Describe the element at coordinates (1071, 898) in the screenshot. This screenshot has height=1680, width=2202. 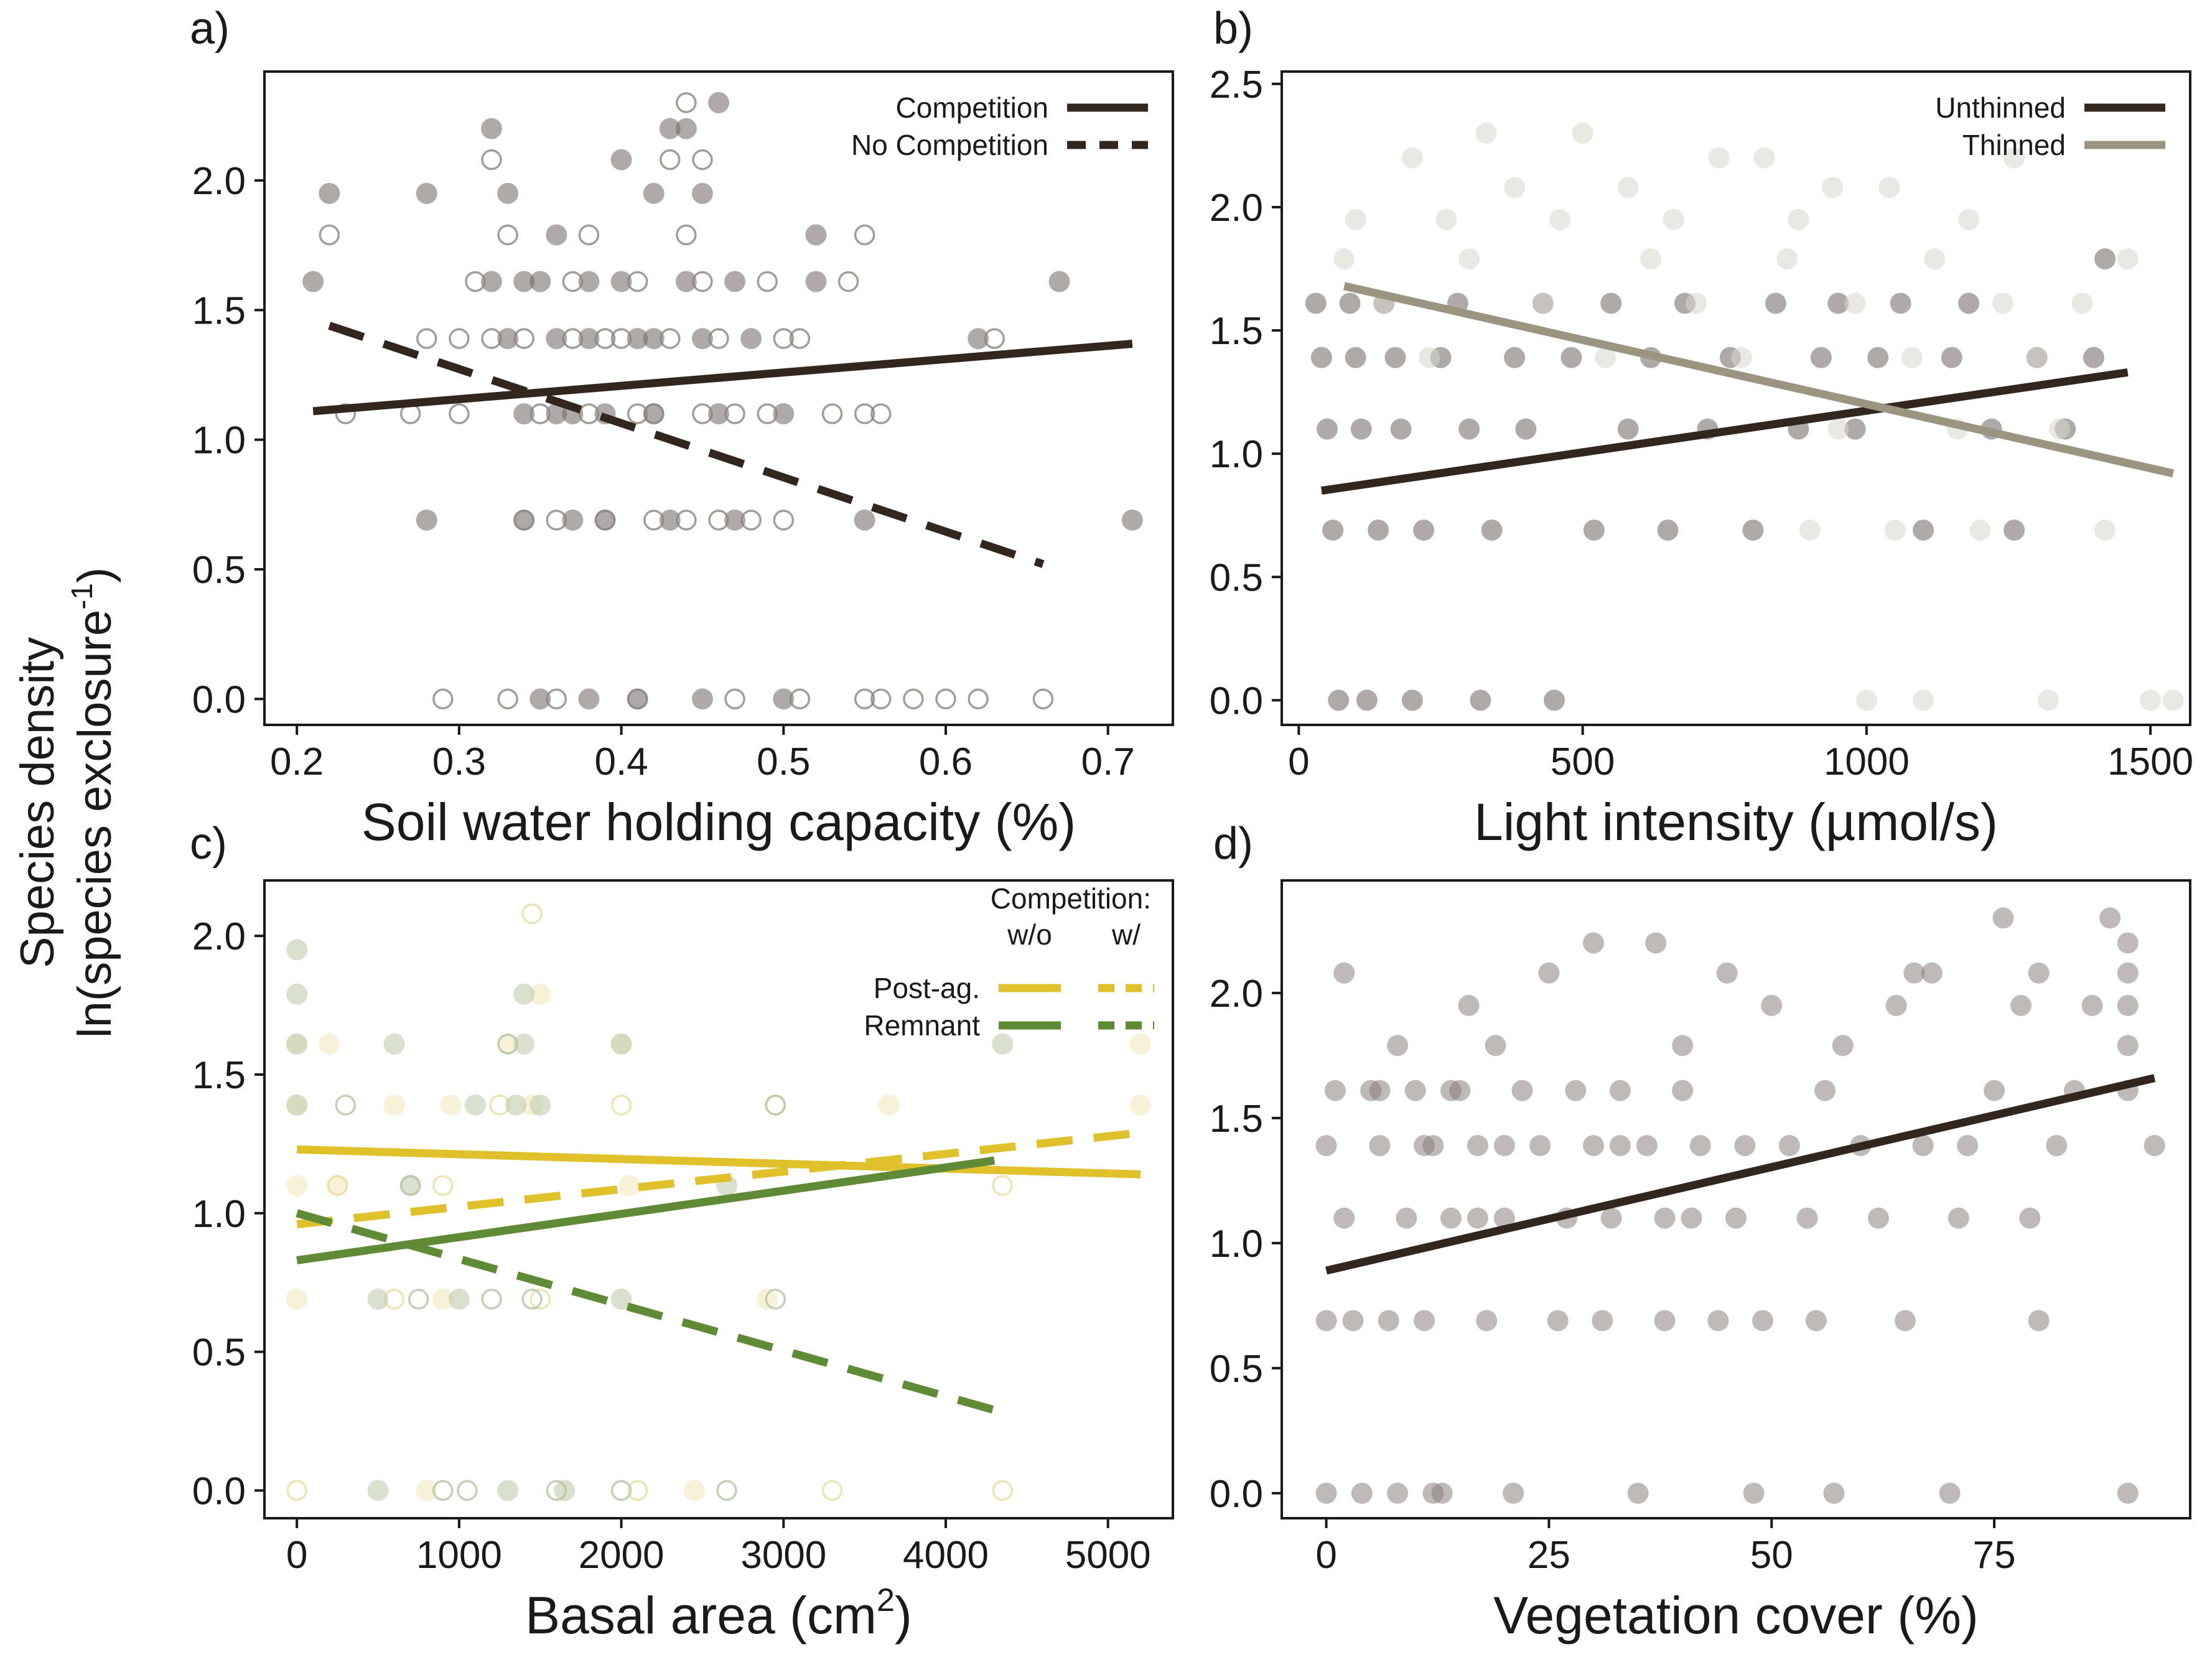
I see `legend-title: Competition:` at that location.